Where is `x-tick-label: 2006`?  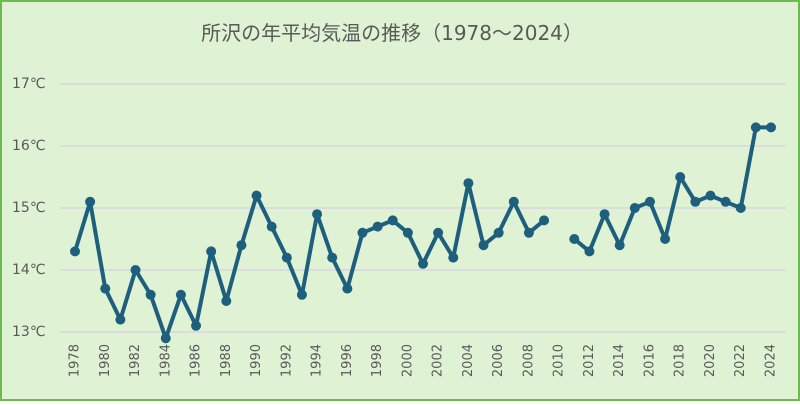
x-tick-label: 2006 is located at coordinates (498, 360).